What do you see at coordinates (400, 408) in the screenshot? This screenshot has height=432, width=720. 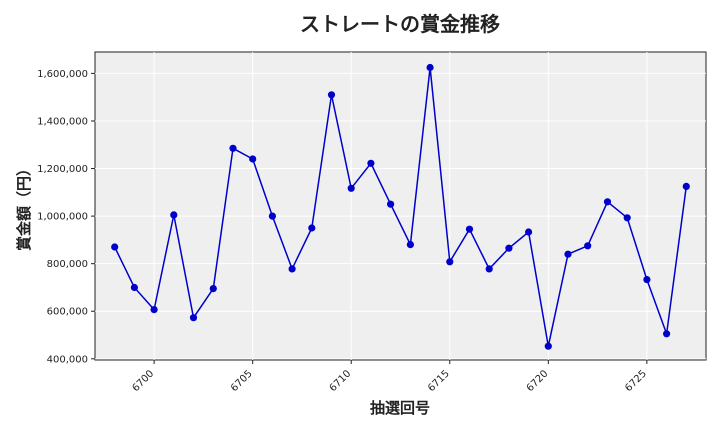 I see `x-axis-label: 抽選回号` at bounding box center [400, 408].